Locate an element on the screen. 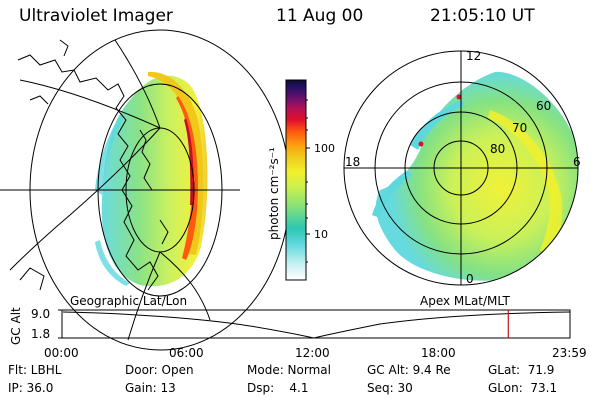 The height and width of the screenshot is (400, 600). lat-label-80: 80 is located at coordinates (497, 149).